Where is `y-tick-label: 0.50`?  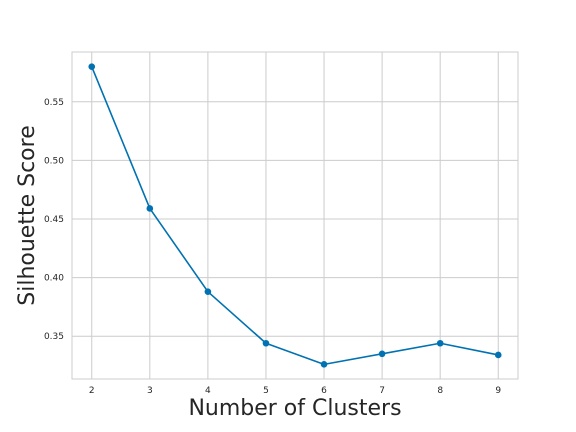
y-tick-label: 0.50 is located at coordinates (54, 161).